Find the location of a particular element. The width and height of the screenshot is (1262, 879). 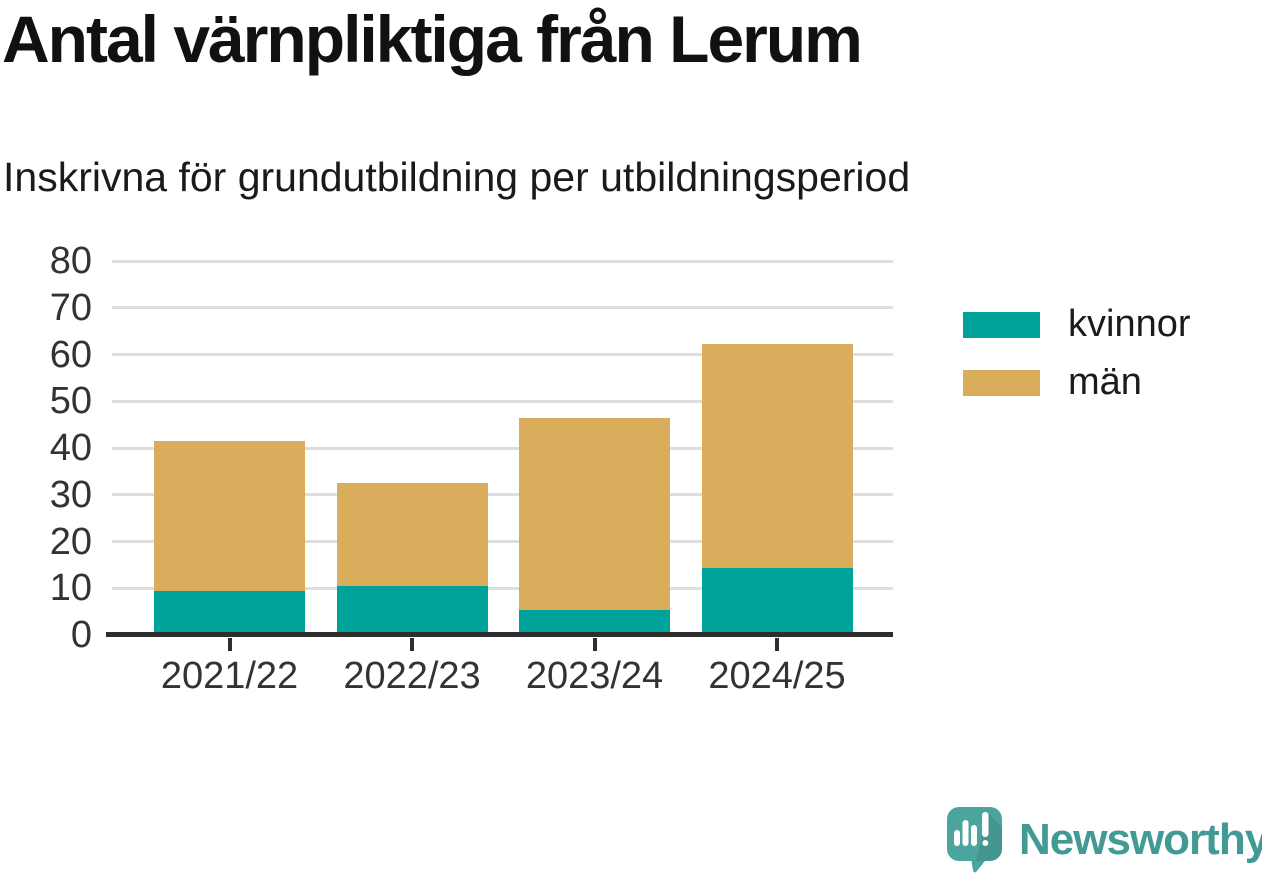

bar-2022-23-kvinnor is located at coordinates (412, 609).